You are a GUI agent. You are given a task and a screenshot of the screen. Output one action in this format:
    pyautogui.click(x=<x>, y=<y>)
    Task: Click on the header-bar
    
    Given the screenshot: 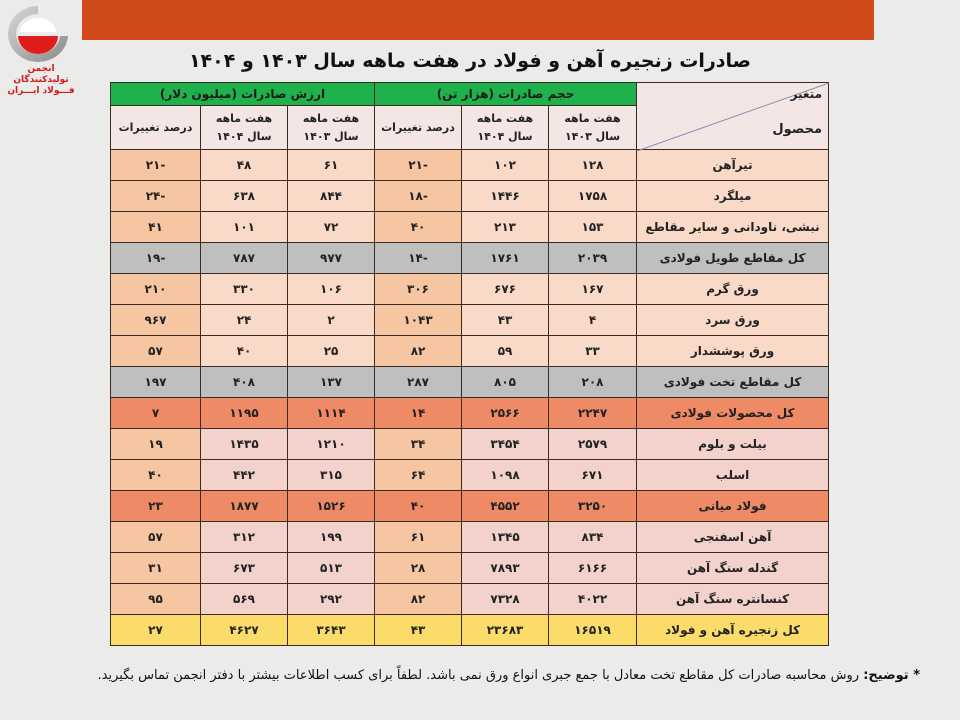 What is the action you would take?
    pyautogui.click(x=478, y=20)
    